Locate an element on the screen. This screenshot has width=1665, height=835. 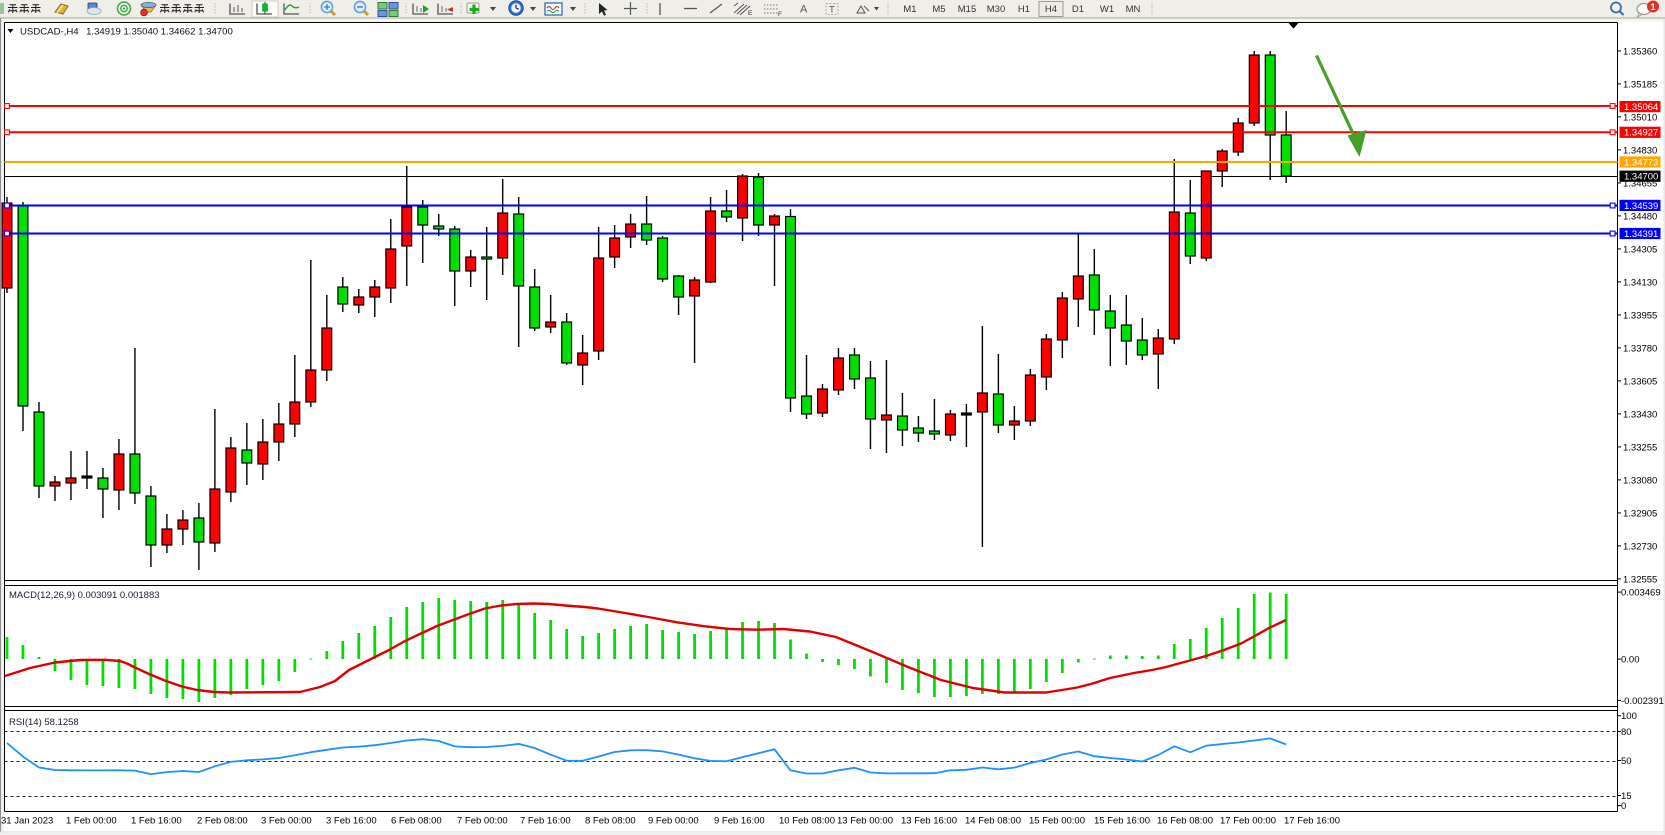
svg-text: 1.33955 is located at coordinates (1640, 315).